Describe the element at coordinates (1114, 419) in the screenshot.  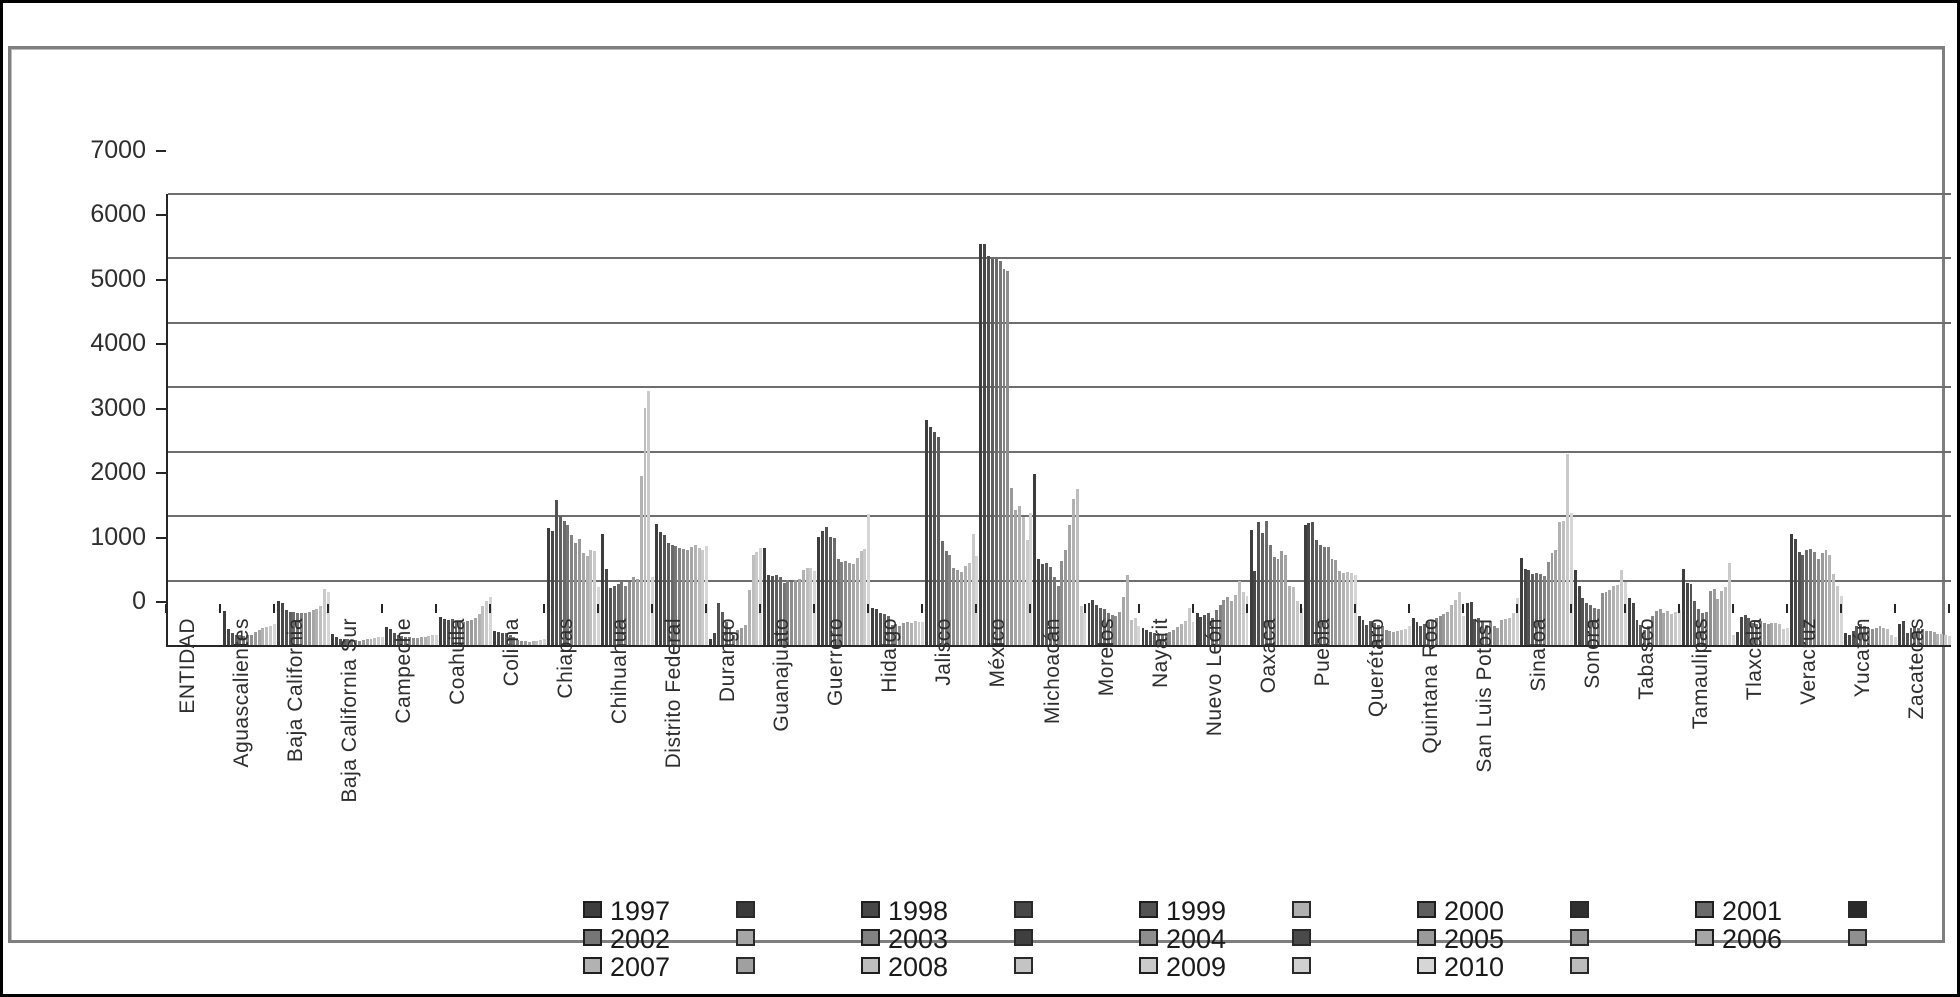
I see `bar-group-morelos` at that location.